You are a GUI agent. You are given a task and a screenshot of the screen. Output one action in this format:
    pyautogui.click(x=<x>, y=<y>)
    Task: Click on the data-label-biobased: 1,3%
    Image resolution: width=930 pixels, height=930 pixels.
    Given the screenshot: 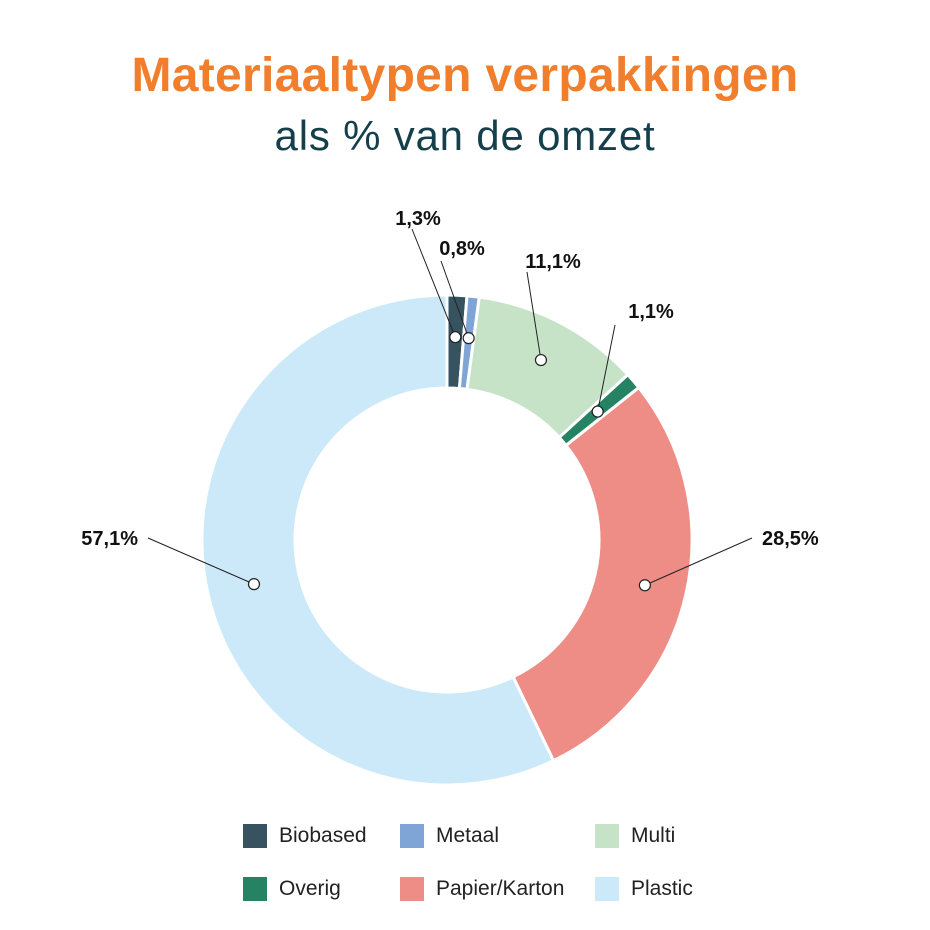 What is the action you would take?
    pyautogui.click(x=418, y=219)
    